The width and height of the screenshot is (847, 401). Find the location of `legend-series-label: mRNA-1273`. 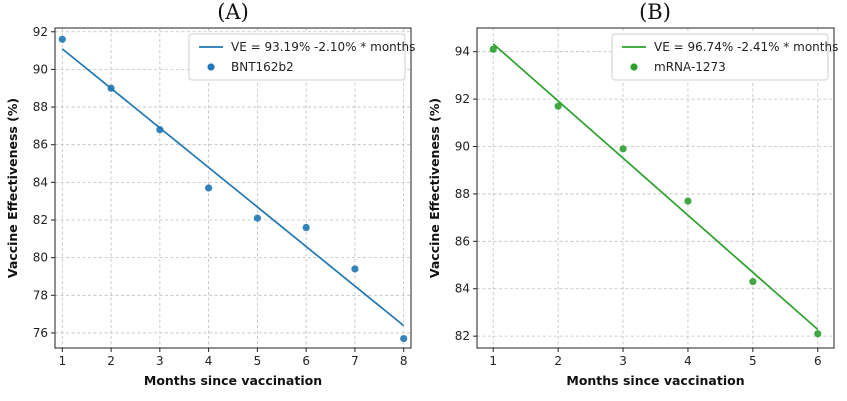

legend-series-label: mRNA-1273 is located at coordinates (690, 67).